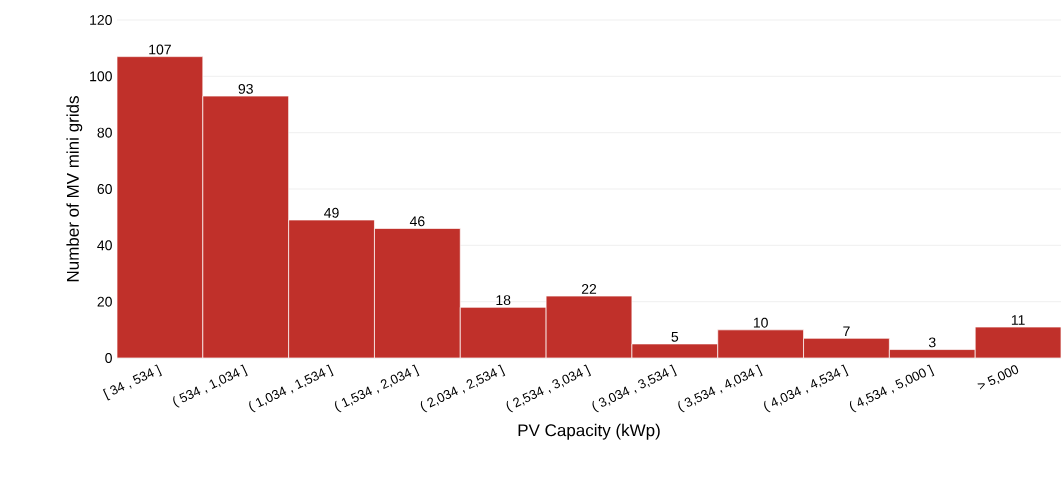 This screenshot has width=1063, height=493. What do you see at coordinates (108, 358) in the screenshot?
I see `y-tick-label: 0` at bounding box center [108, 358].